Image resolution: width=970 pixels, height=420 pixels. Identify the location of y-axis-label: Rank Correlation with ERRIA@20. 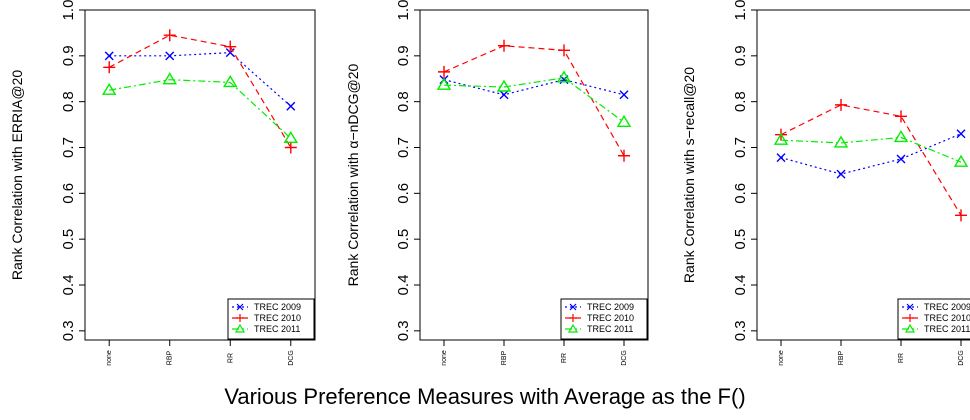
(17, 175).